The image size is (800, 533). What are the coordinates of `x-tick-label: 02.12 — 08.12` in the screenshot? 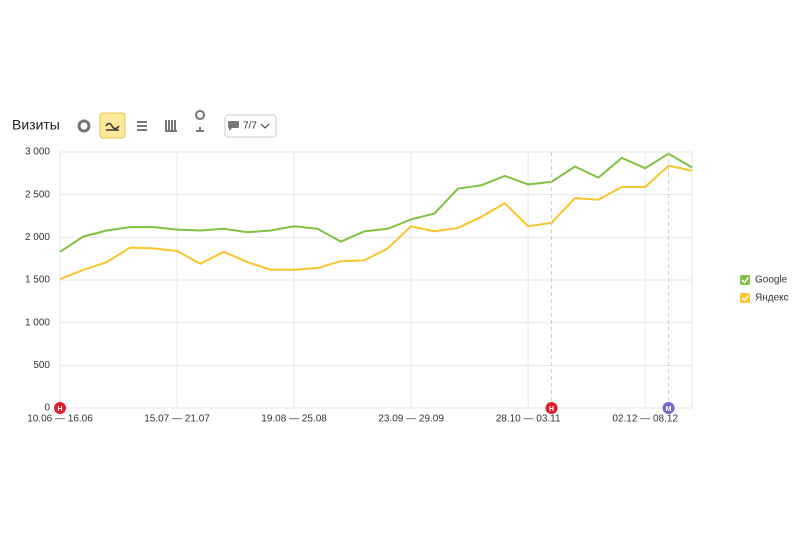 It's located at (645, 419).